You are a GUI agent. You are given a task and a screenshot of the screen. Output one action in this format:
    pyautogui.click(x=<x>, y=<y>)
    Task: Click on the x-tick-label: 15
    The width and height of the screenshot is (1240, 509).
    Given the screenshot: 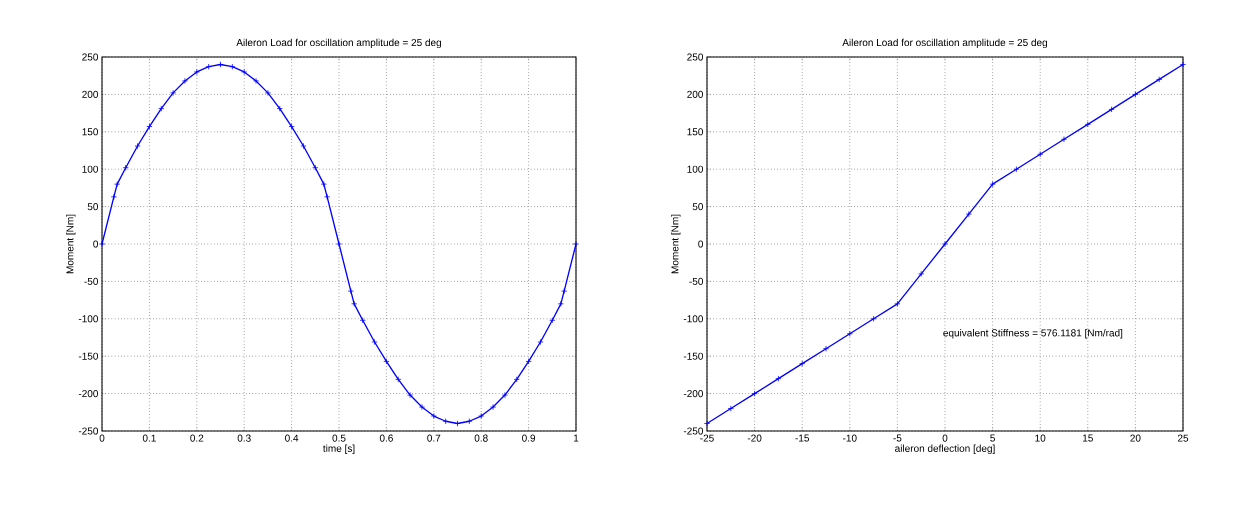 What is the action you would take?
    pyautogui.click(x=1087, y=438)
    